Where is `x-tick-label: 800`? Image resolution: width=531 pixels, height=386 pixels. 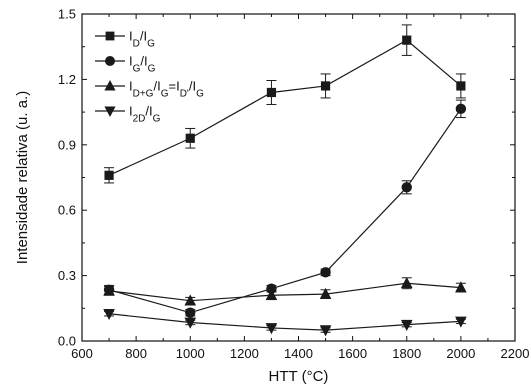
x-tick-label: 800 is located at coordinates (136, 353).